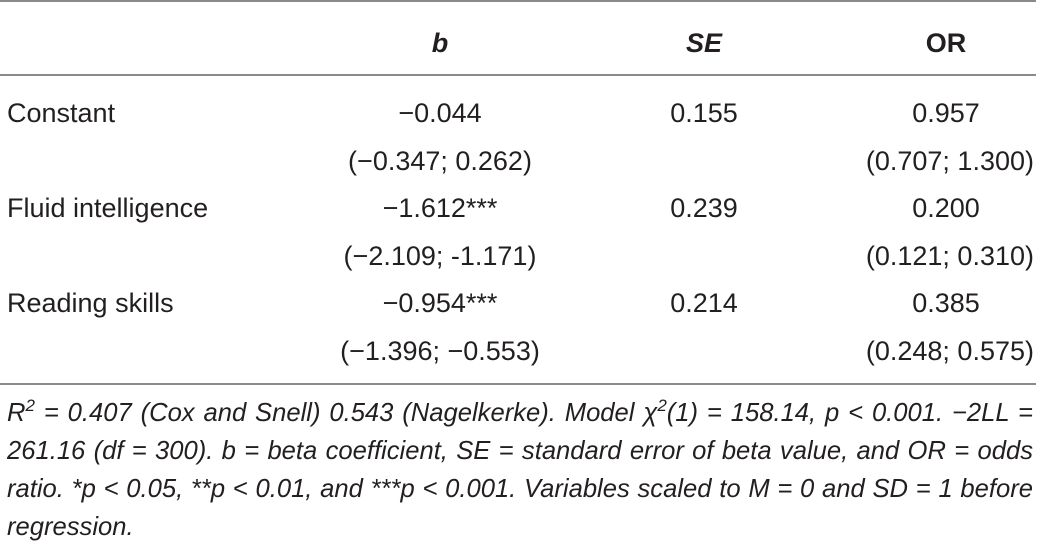 Image resolution: width=1040 pixels, height=551 pixels. I want to click on row-label-reading-skills: Reading skills, so click(90, 303).